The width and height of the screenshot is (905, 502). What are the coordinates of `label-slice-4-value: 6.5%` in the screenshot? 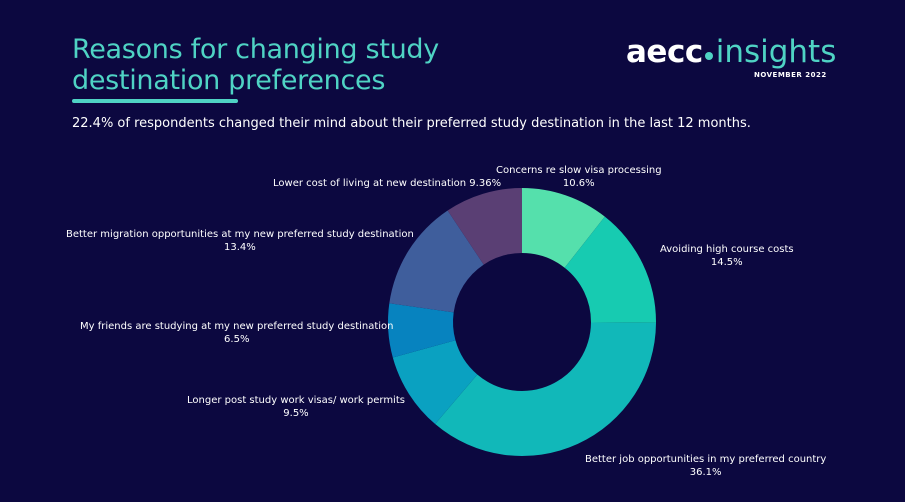 It's located at (237, 339).